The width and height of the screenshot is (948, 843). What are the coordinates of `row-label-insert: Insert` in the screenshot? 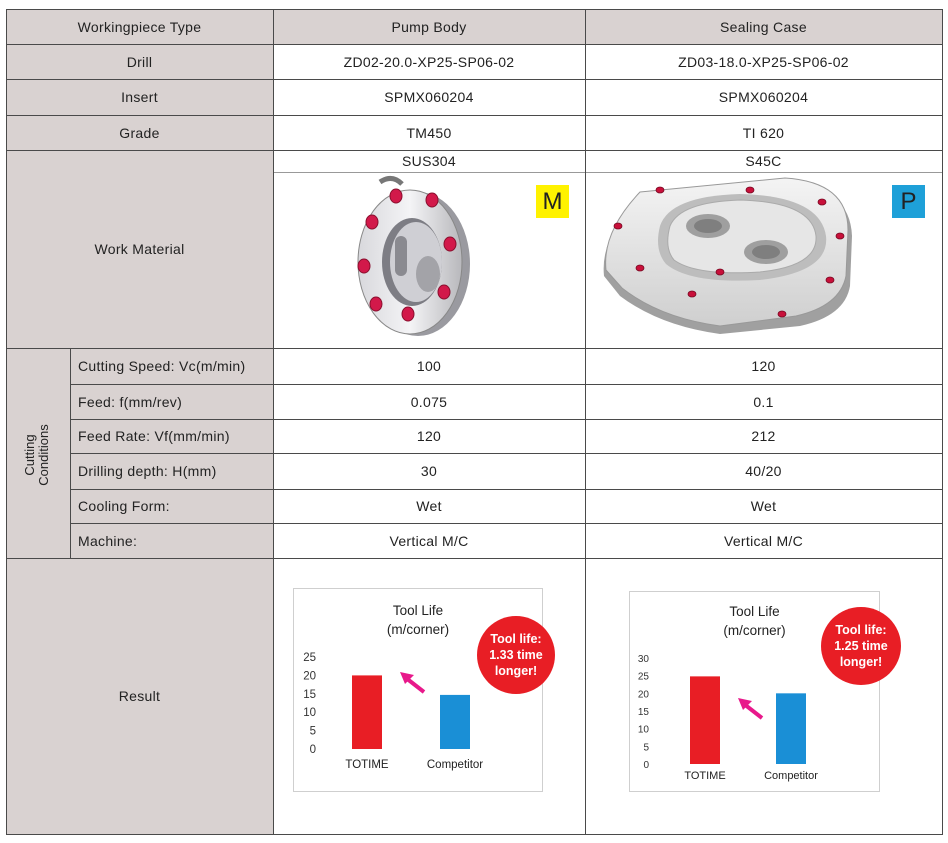 It's located at (139, 97).